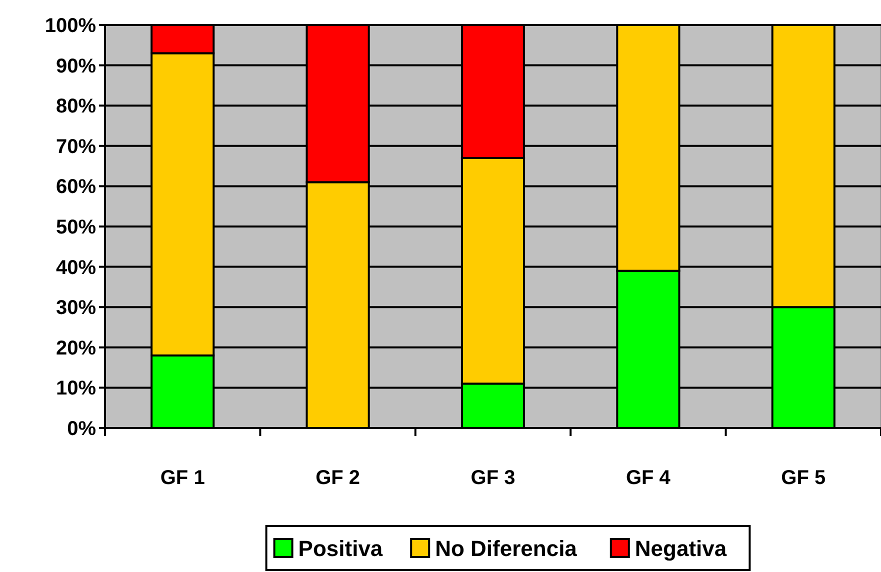 The height and width of the screenshot is (572, 881). I want to click on legend-label: Negativa, so click(681, 548).